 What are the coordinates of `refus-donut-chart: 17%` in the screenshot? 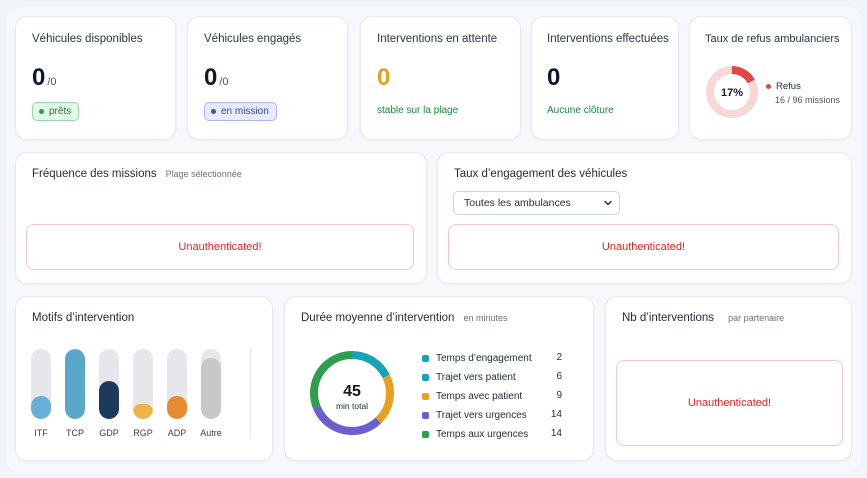 It's located at (732, 92).